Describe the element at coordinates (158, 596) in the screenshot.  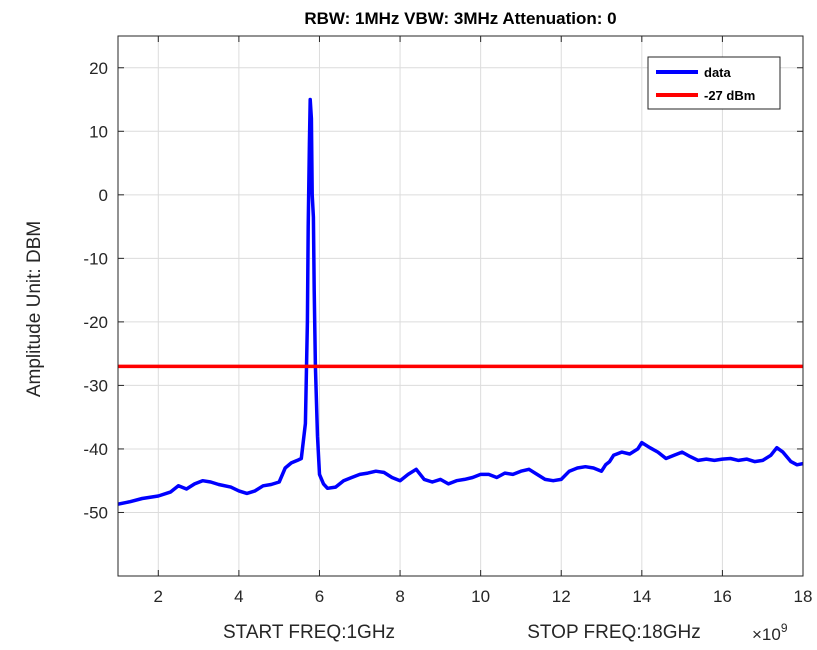
I see `x-tick-label: 2` at that location.